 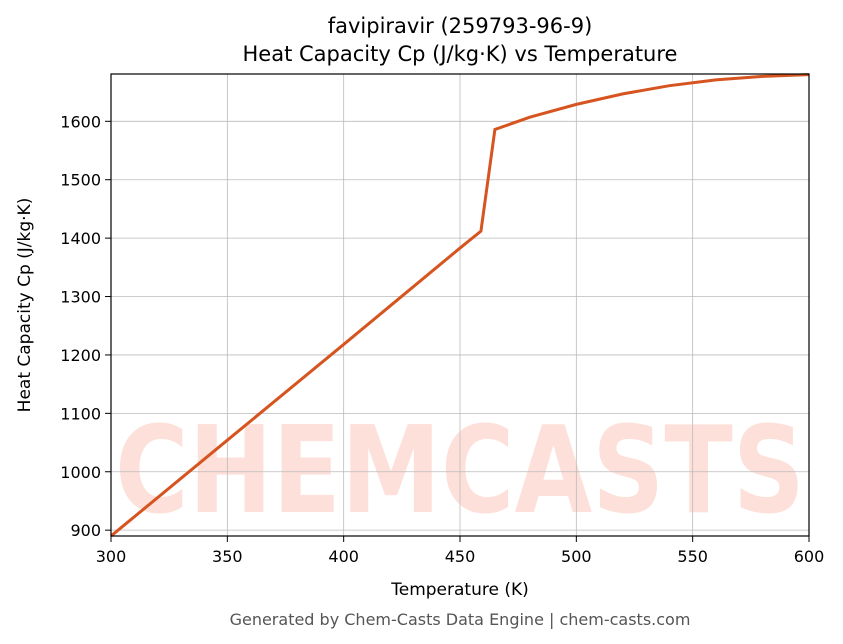 I want to click on y-tick-label: 1200, so click(x=80, y=355).